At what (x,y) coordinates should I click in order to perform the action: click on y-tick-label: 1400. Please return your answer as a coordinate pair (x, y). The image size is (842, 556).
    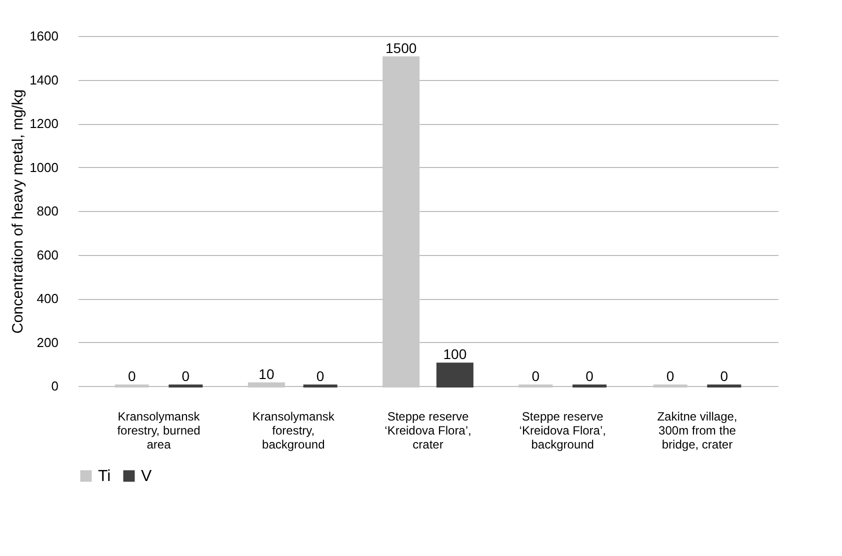
    Looking at the image, I should click on (44, 80).